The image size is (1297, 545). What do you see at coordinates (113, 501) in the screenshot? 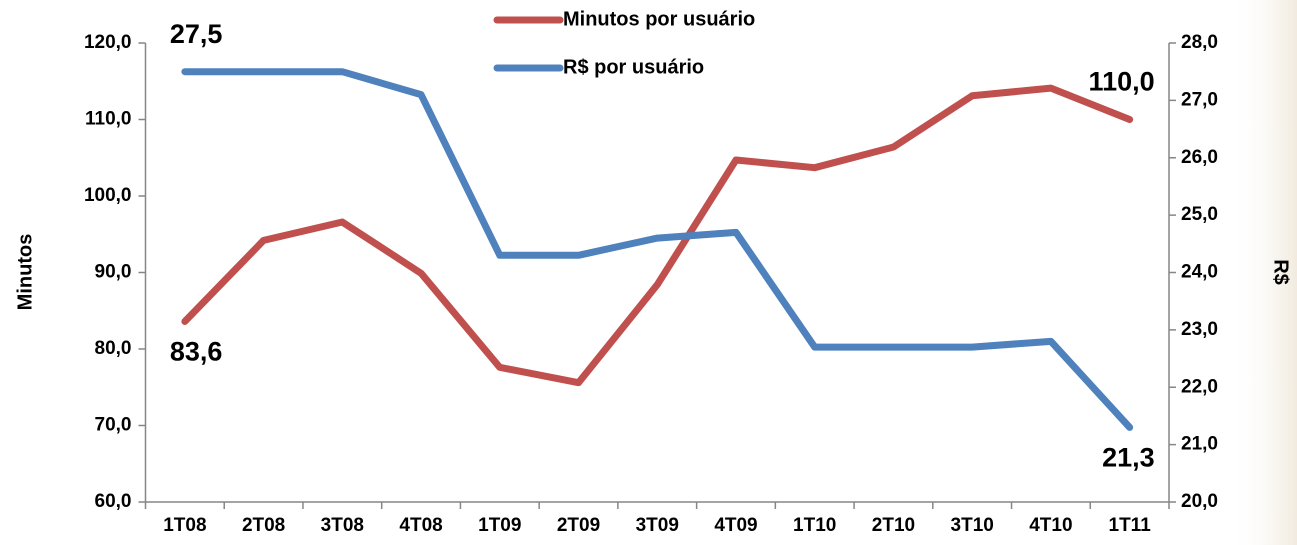
I see `y-tick-label: 60,0` at bounding box center [113, 501].